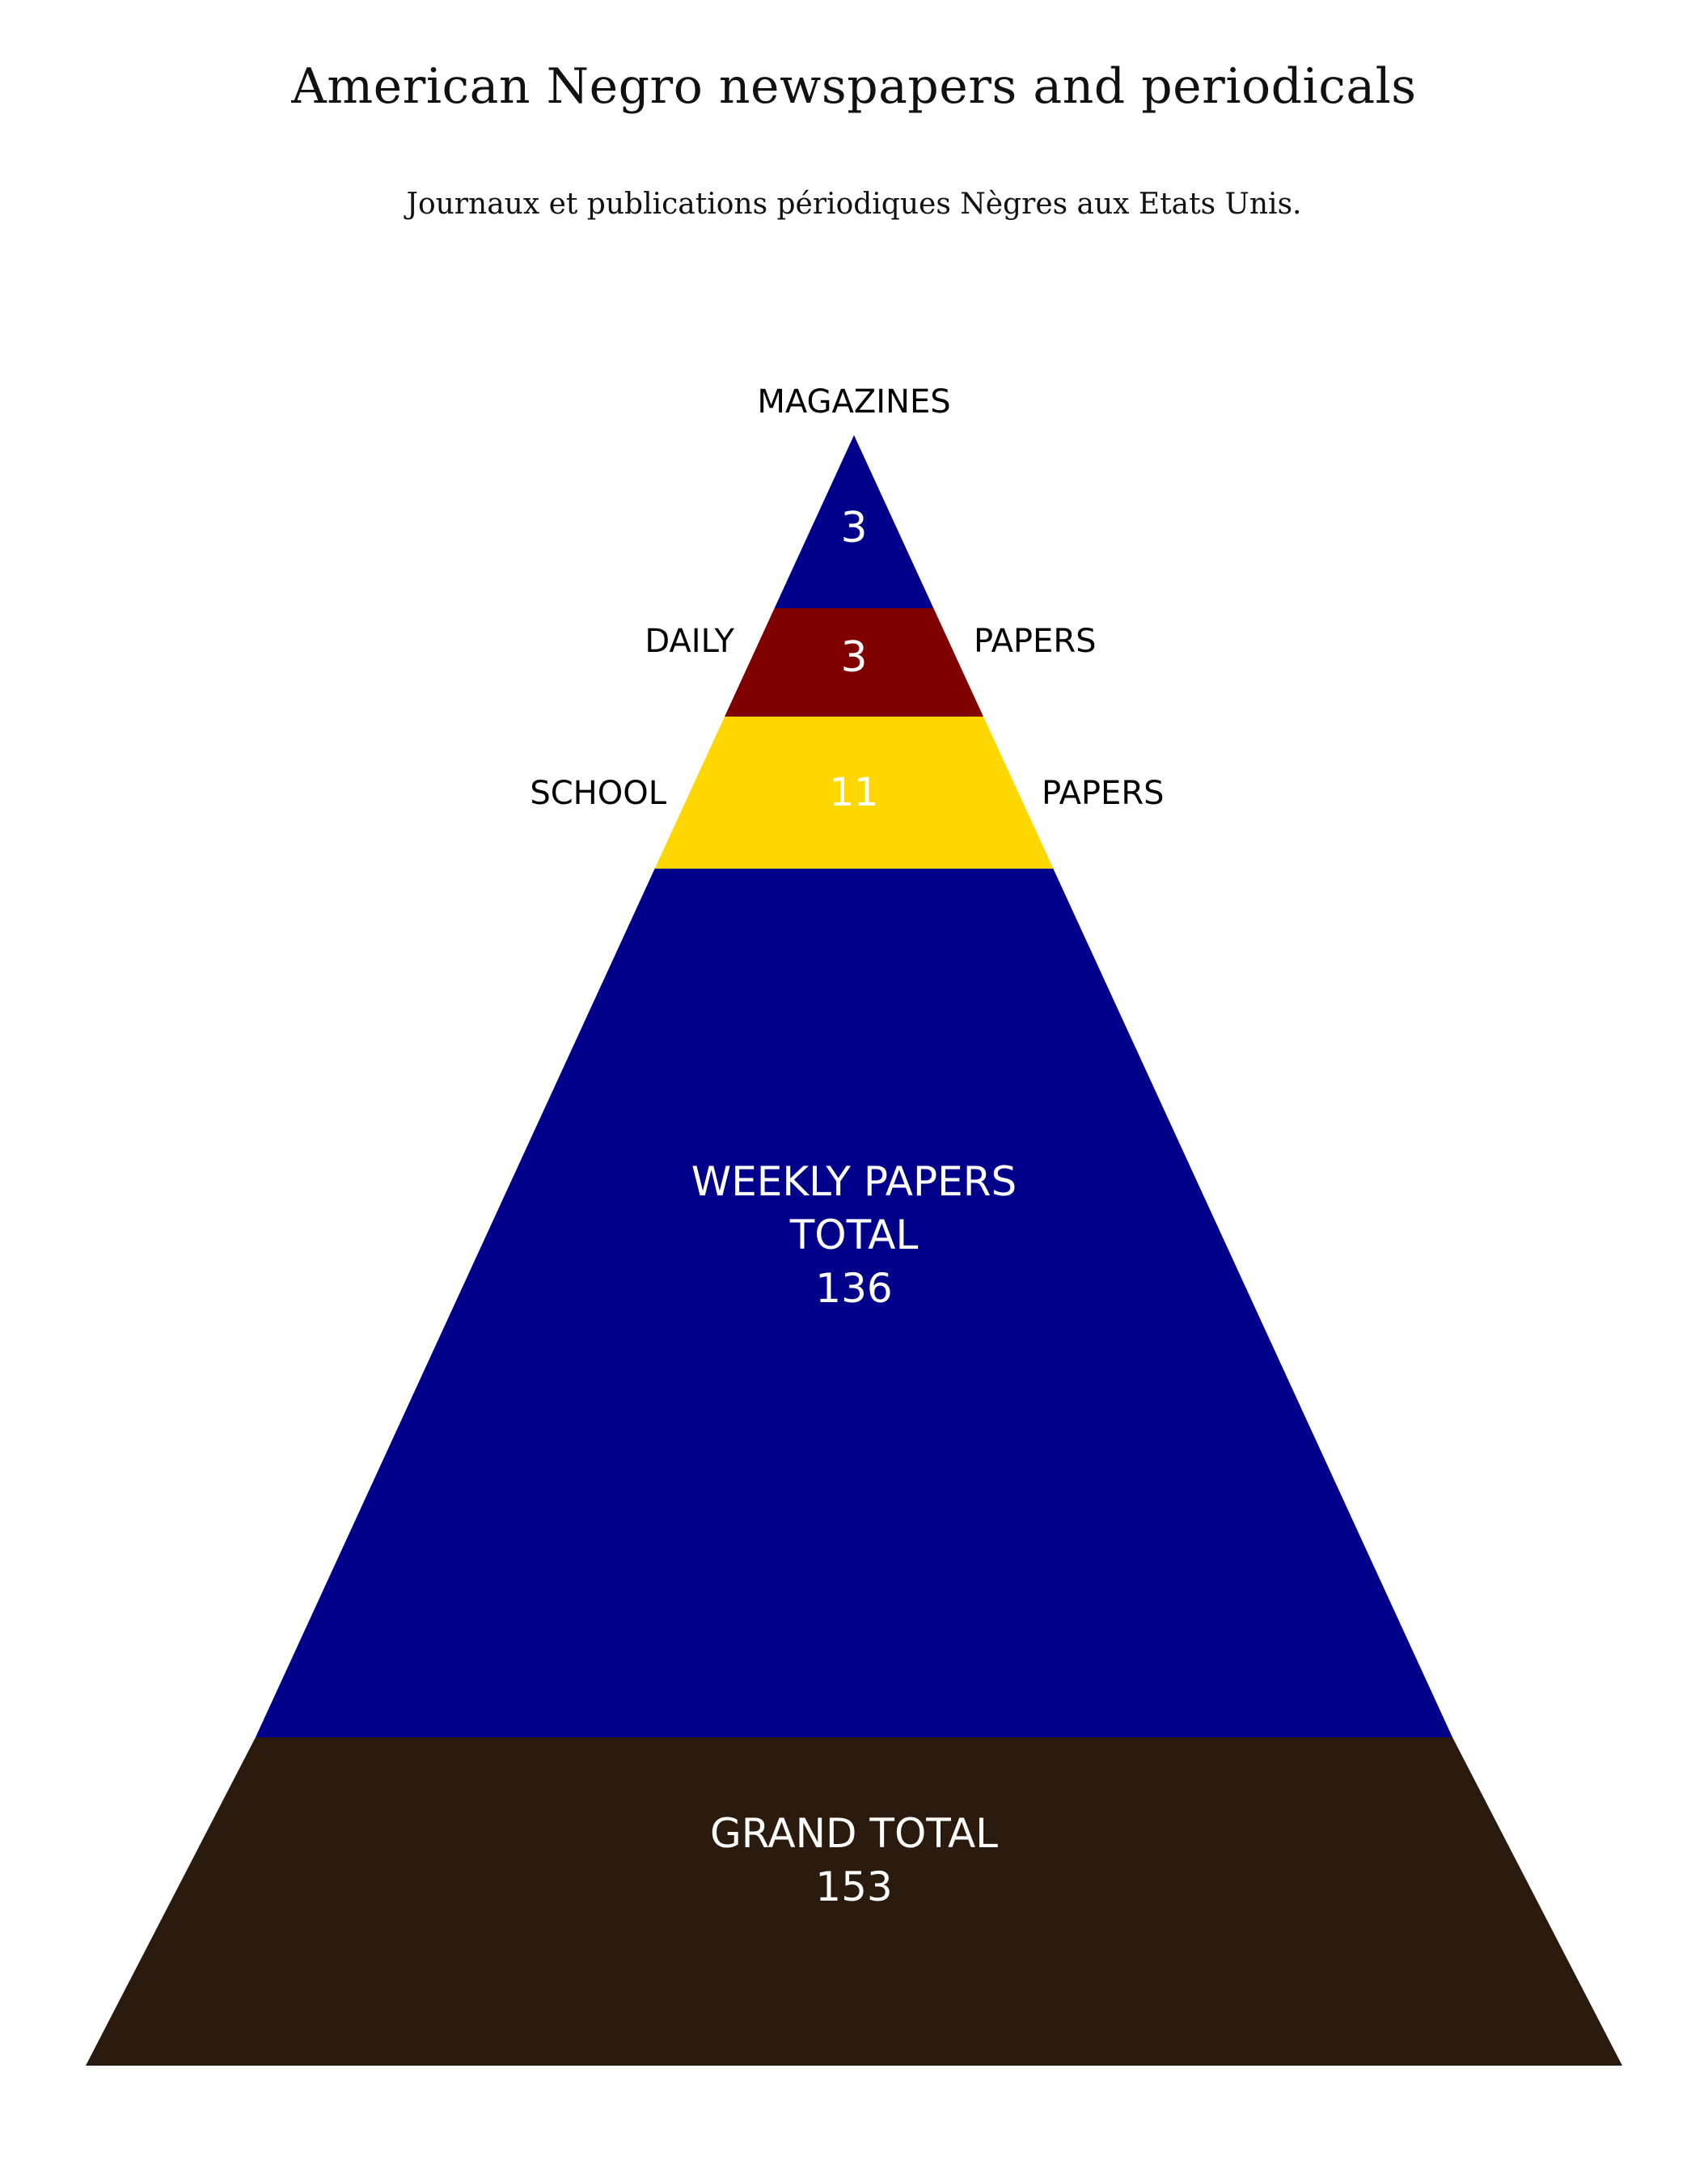 The width and height of the screenshot is (1708, 2174). I want to click on grand-total-value: 153, so click(853, 1886).